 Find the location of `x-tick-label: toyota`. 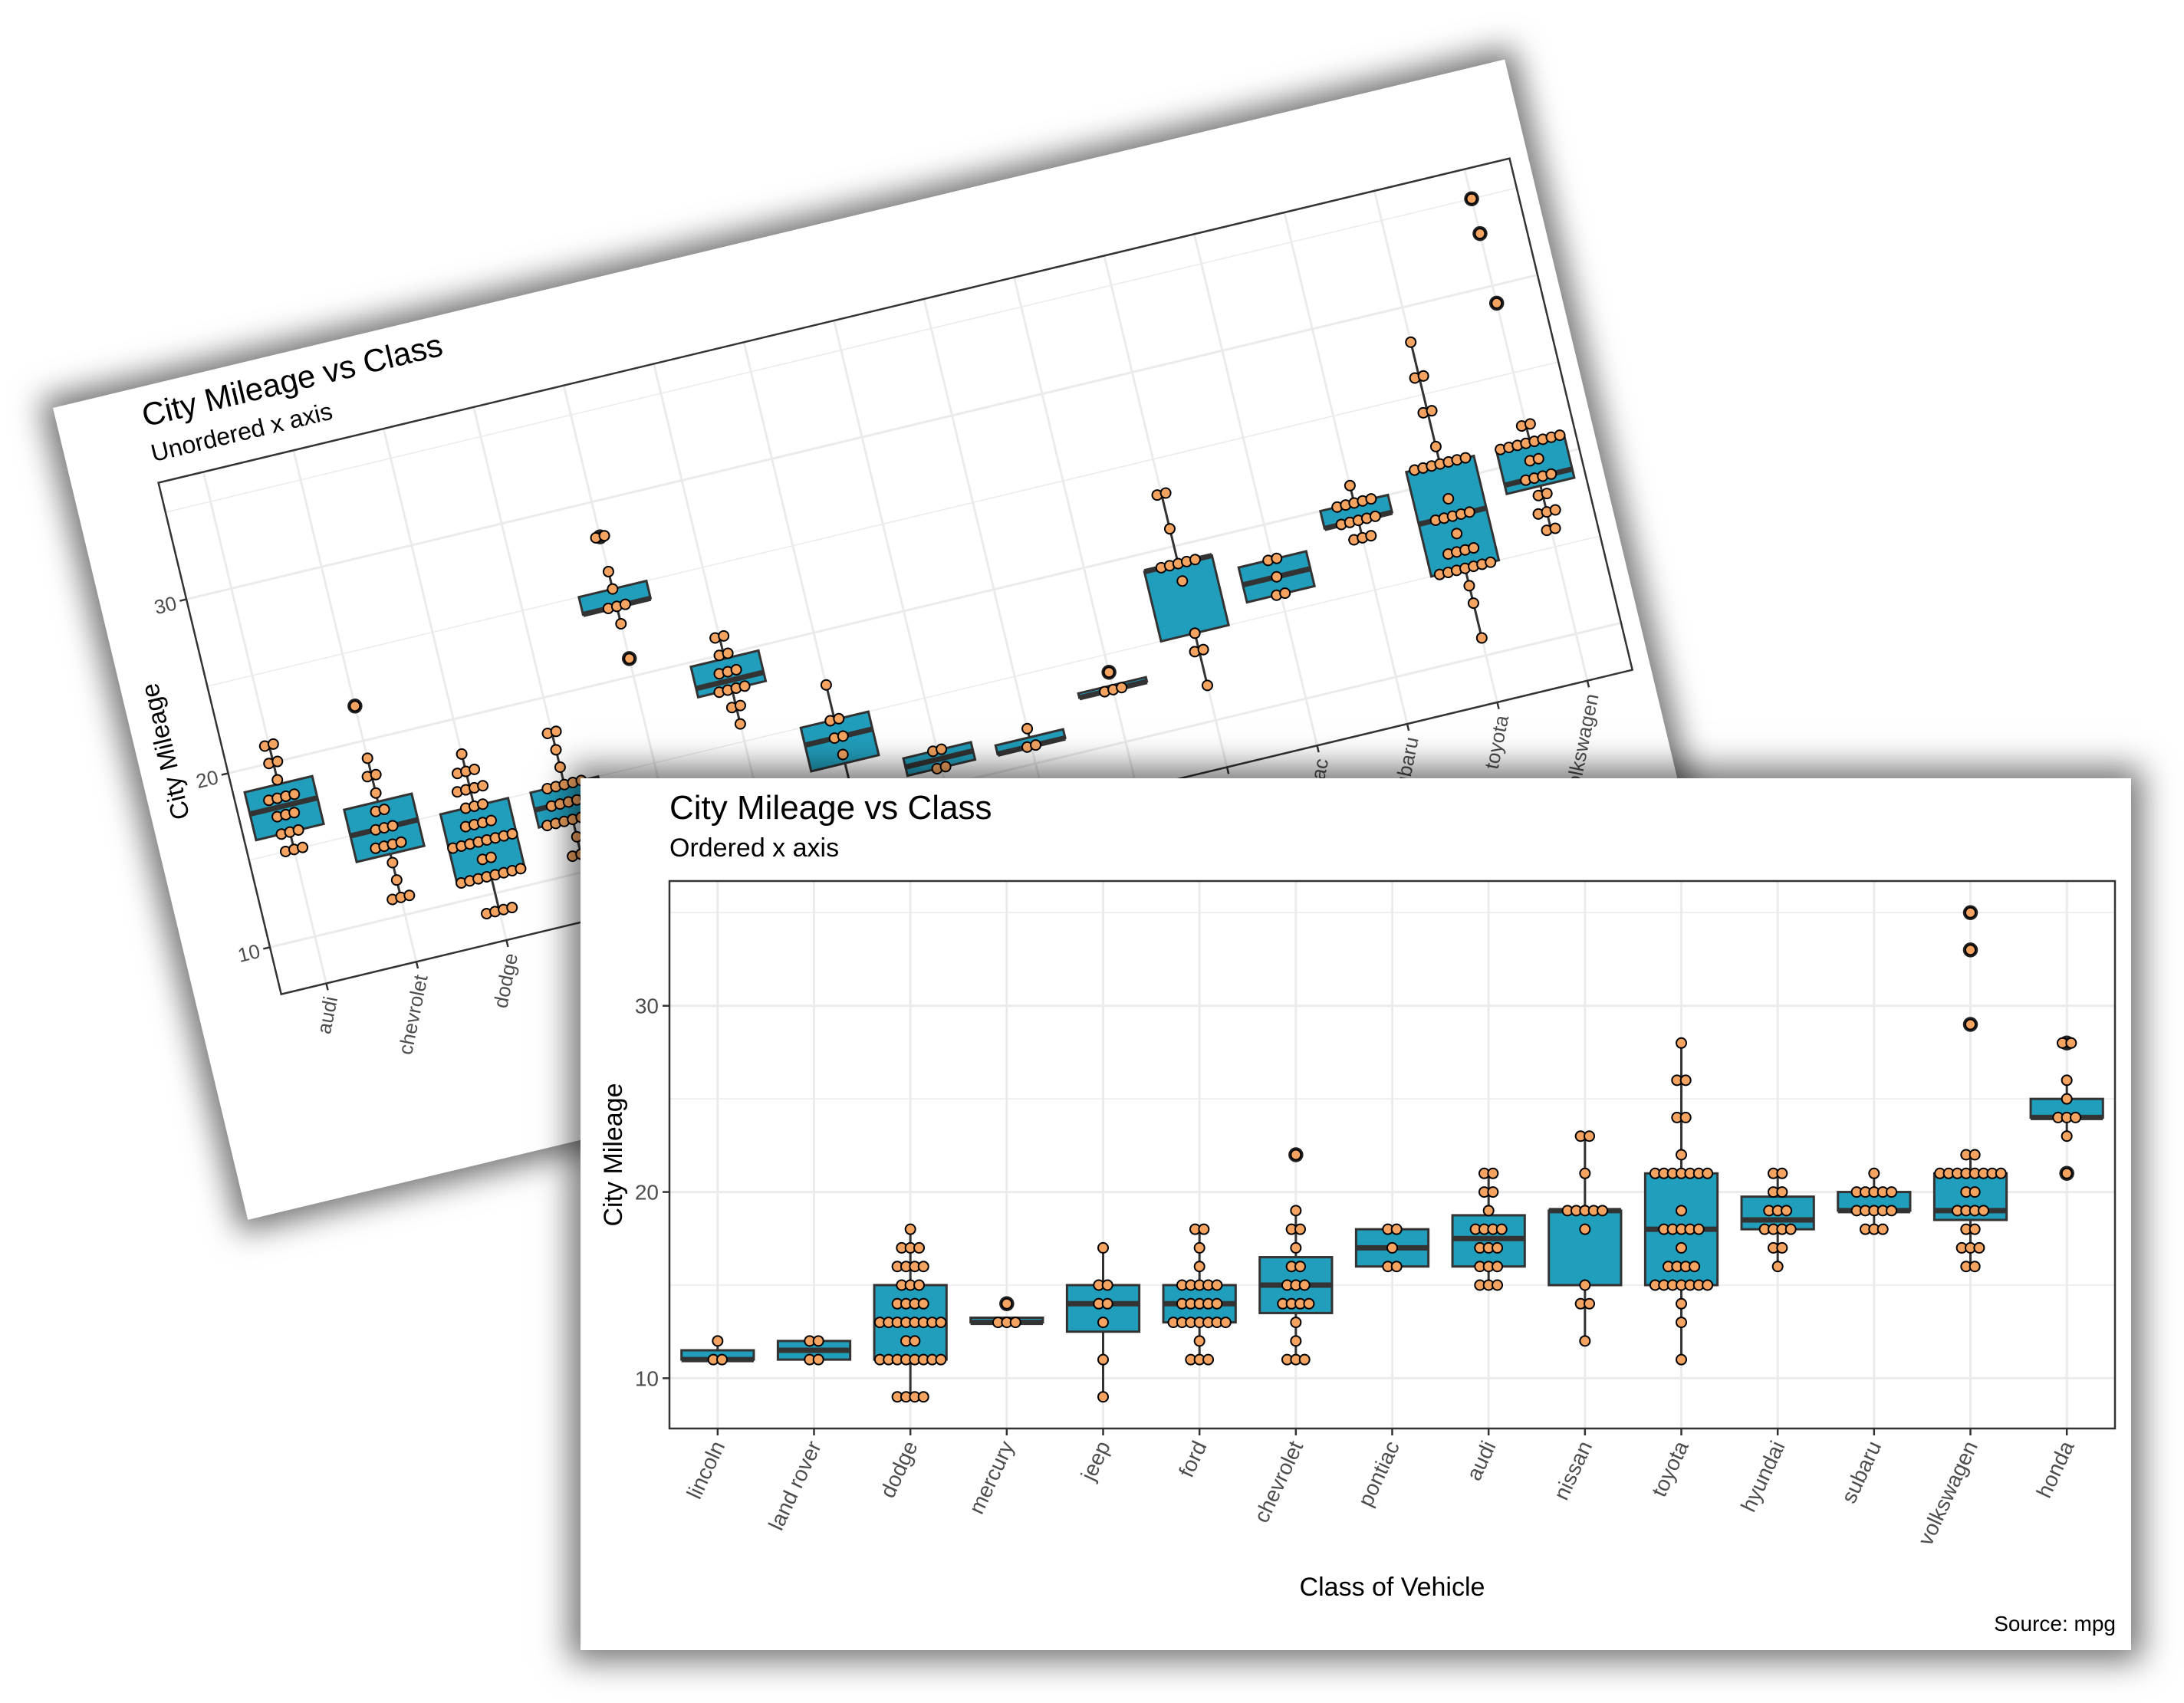

x-tick-label: toyota is located at coordinates (1670, 1469).